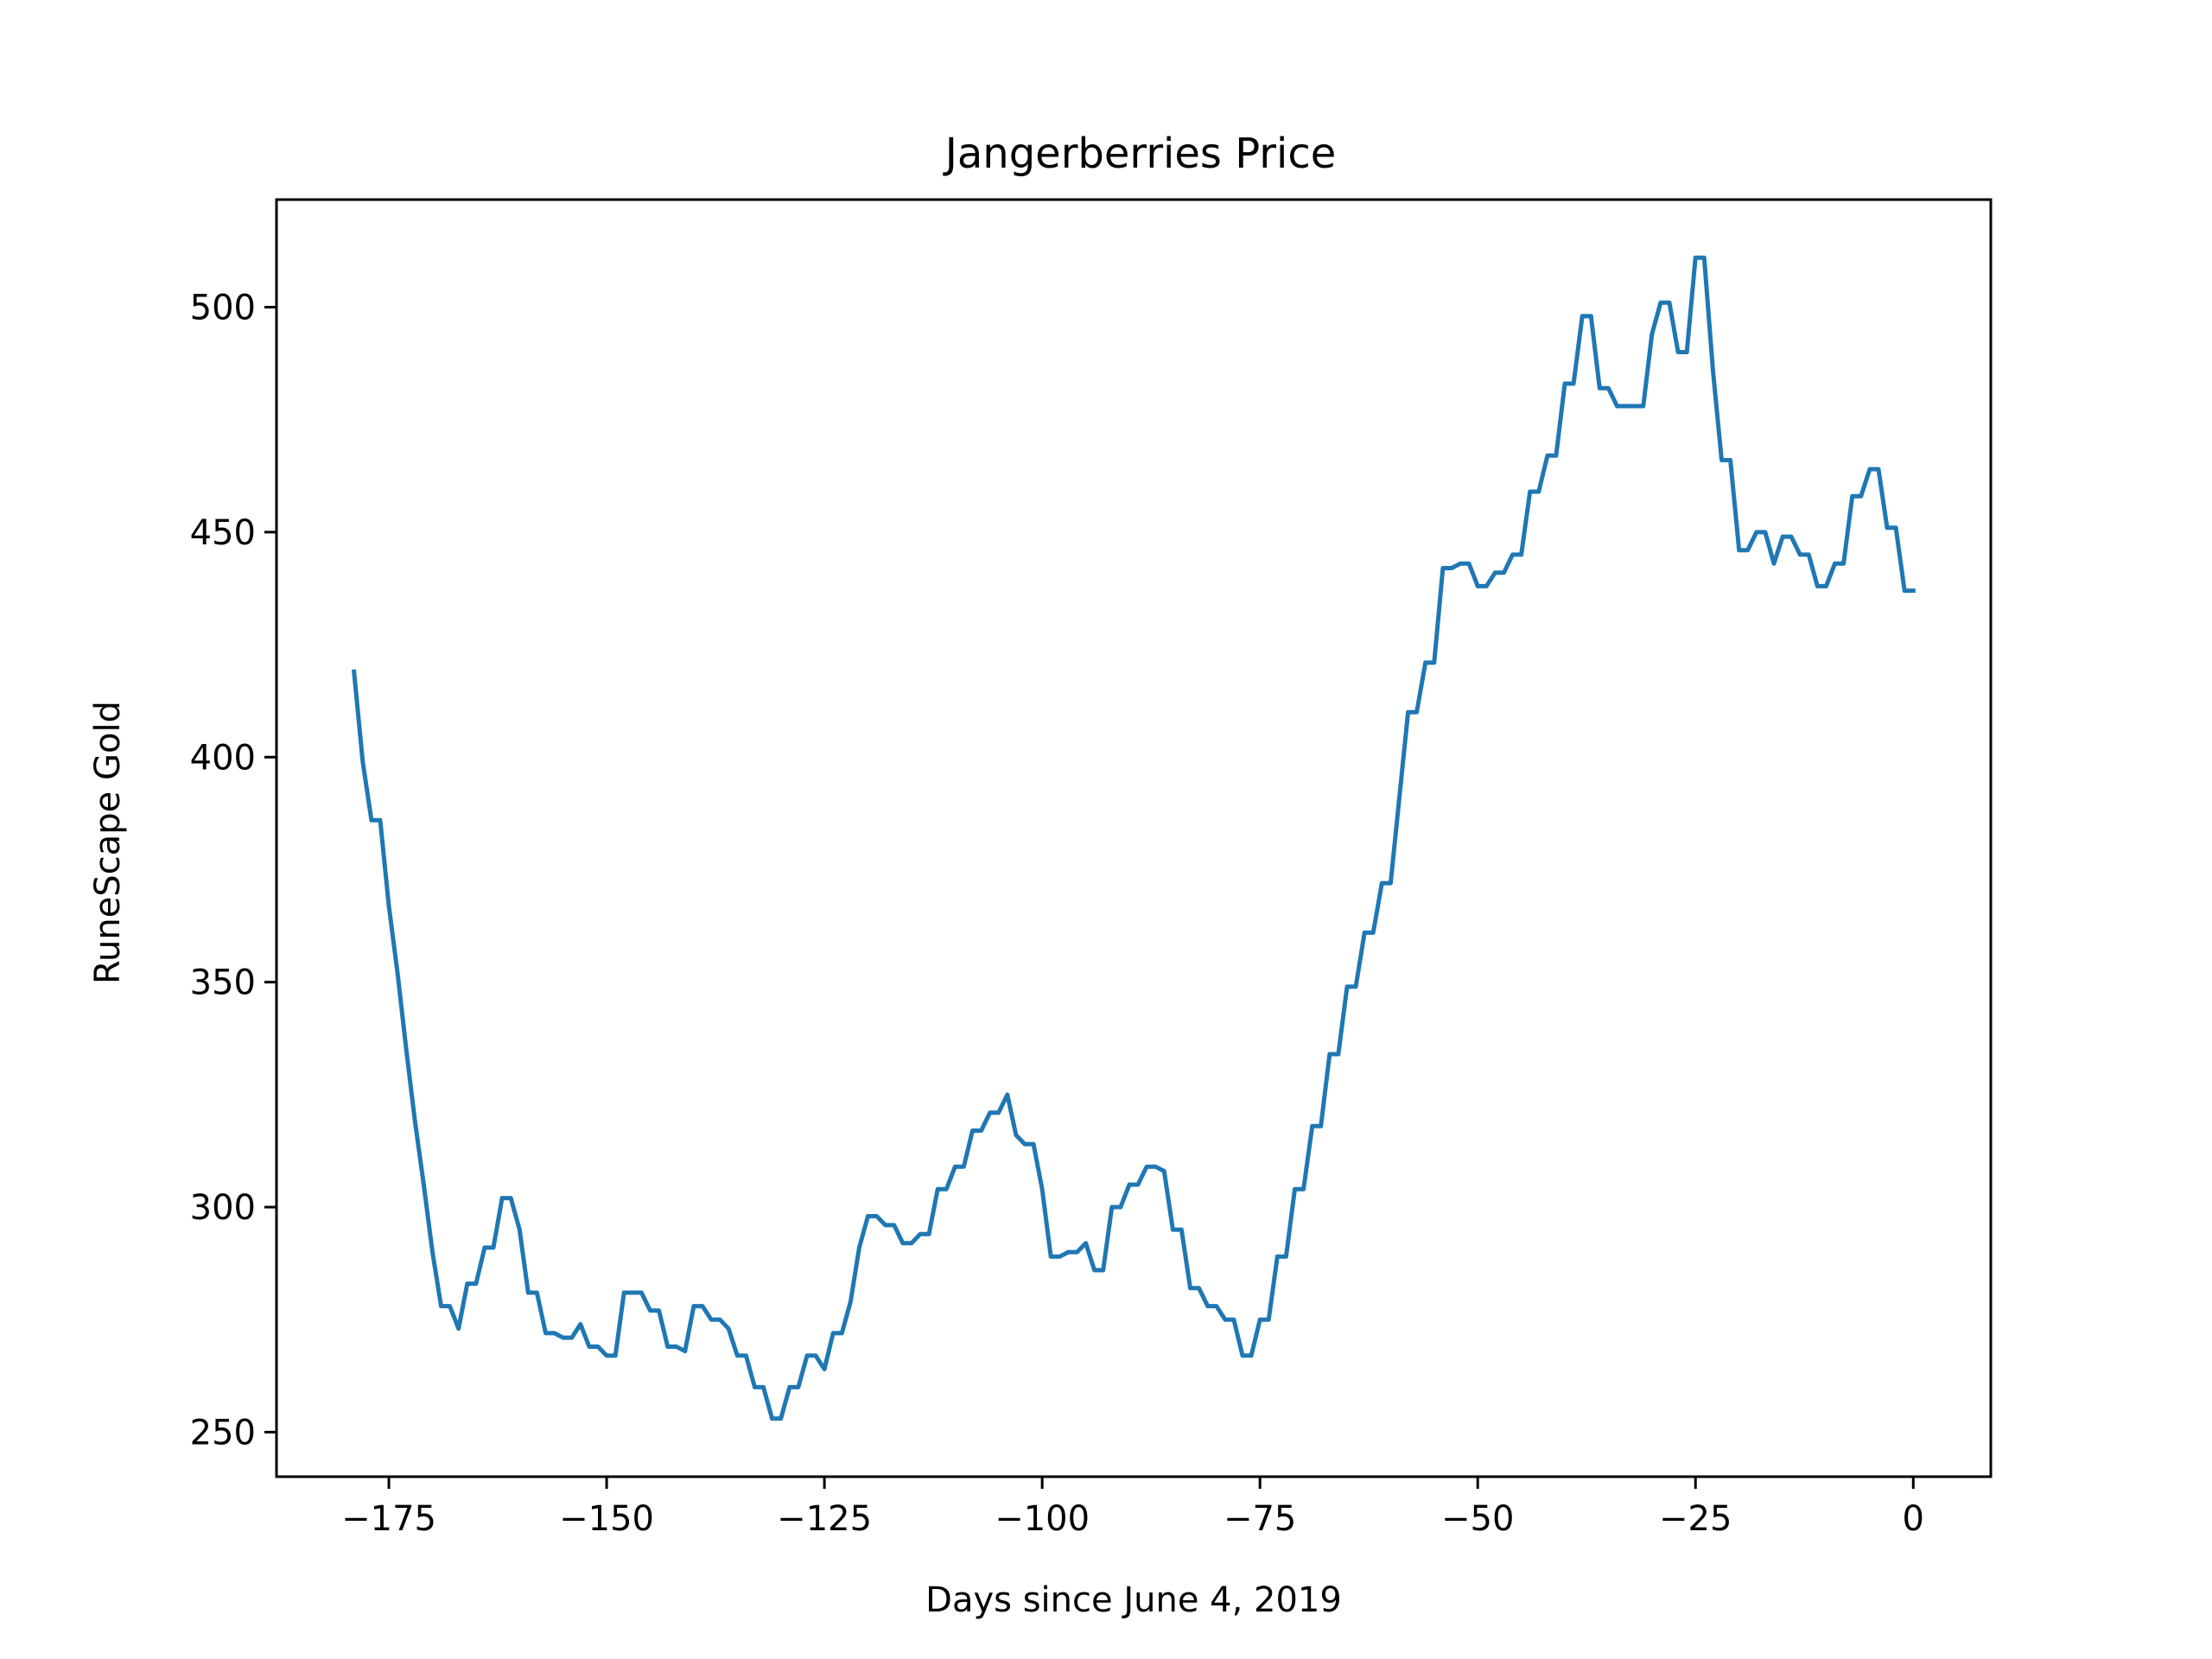 This screenshot has height=1659, width=2212. I want to click on y-tick-label: 350, so click(223, 983).